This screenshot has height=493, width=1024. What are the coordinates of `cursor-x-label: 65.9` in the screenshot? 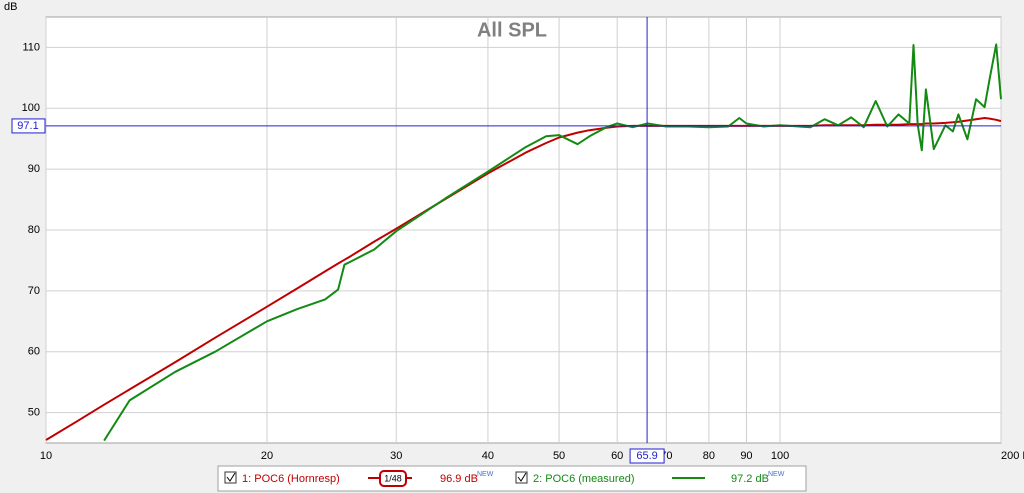 It's located at (646, 456).